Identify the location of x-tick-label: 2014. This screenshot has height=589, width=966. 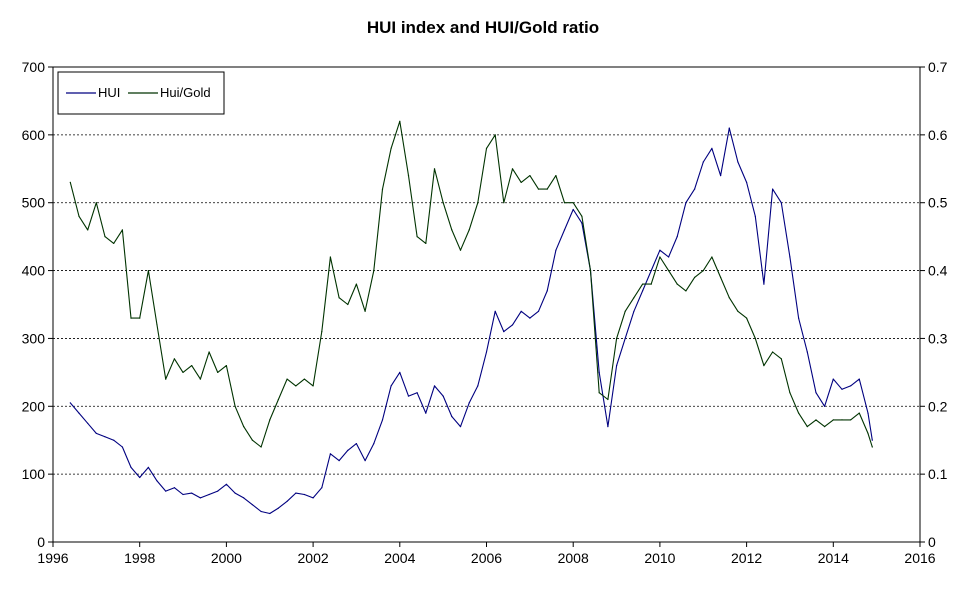
(833, 558).